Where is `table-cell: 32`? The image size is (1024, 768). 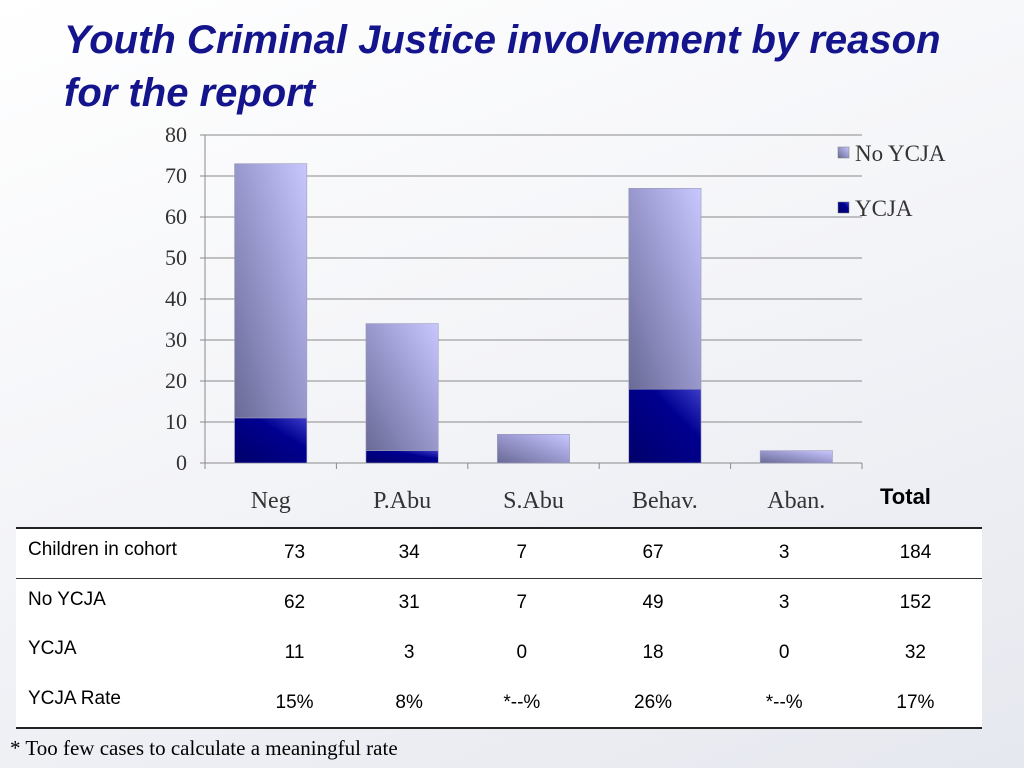 table-cell: 32 is located at coordinates (915, 652).